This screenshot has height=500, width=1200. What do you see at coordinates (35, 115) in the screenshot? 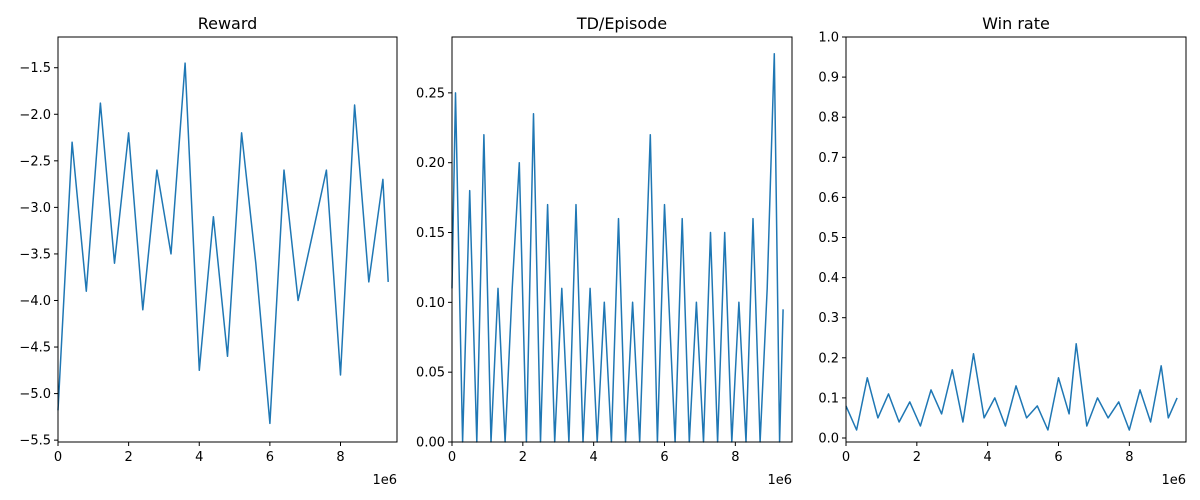
I see `y-tick-label: −2.0` at bounding box center [35, 115].